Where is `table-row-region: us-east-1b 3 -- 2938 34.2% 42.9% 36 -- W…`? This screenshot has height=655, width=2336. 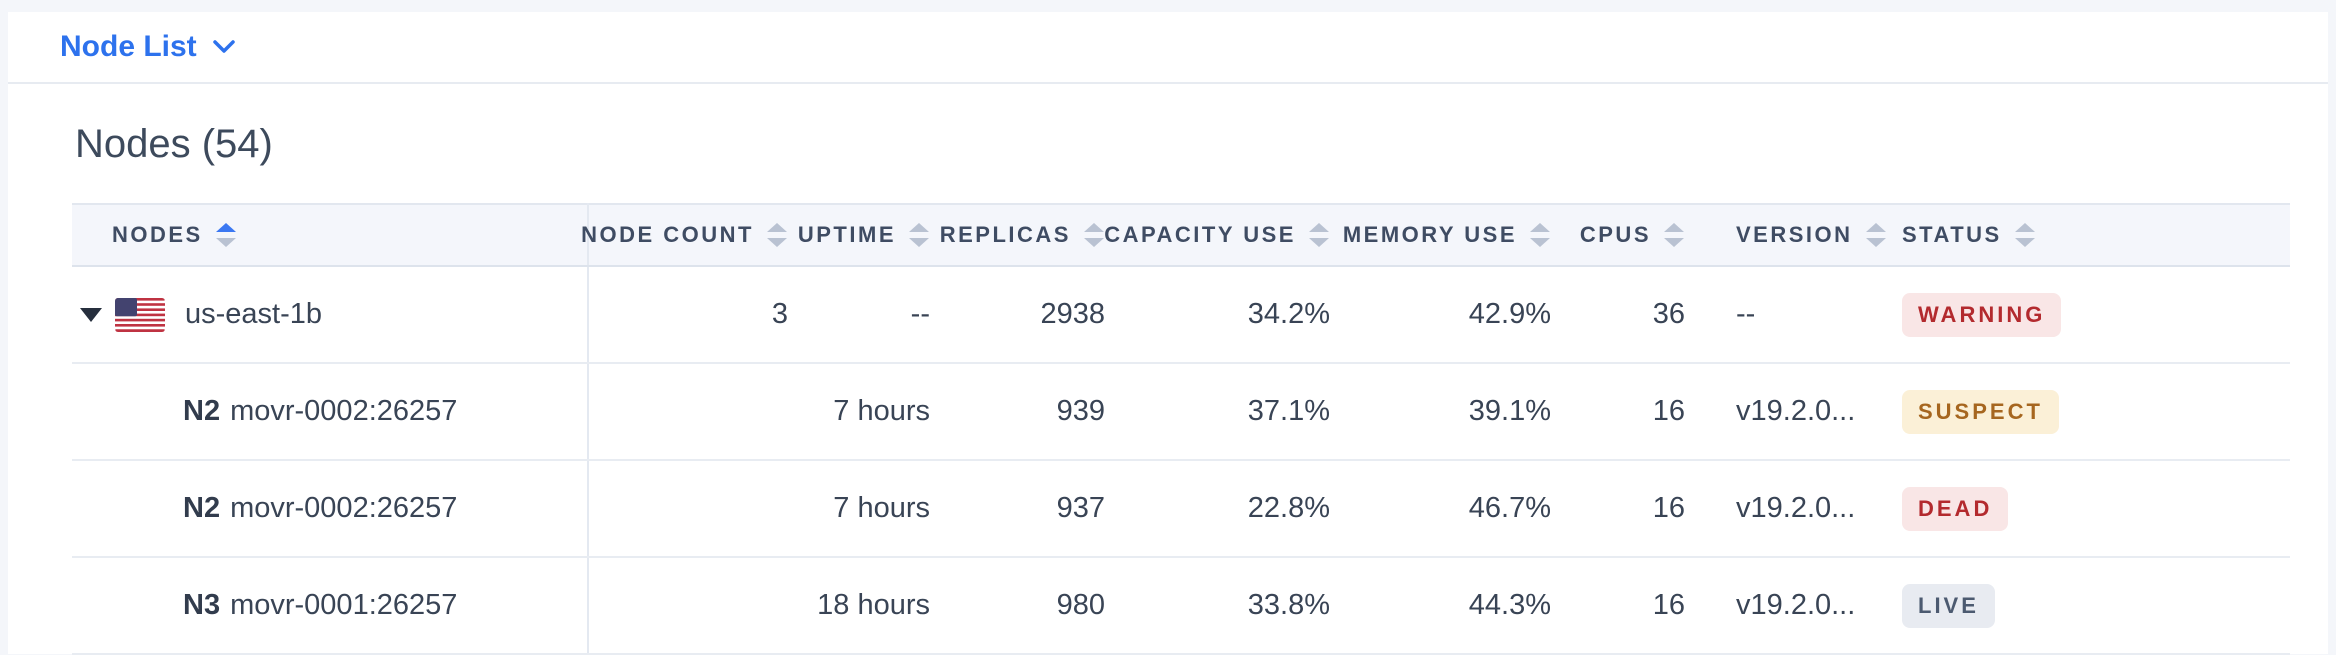 table-row-region: us-east-1b 3 -- 2938 34.2% 42.9% 36 -- W… is located at coordinates (1181, 315).